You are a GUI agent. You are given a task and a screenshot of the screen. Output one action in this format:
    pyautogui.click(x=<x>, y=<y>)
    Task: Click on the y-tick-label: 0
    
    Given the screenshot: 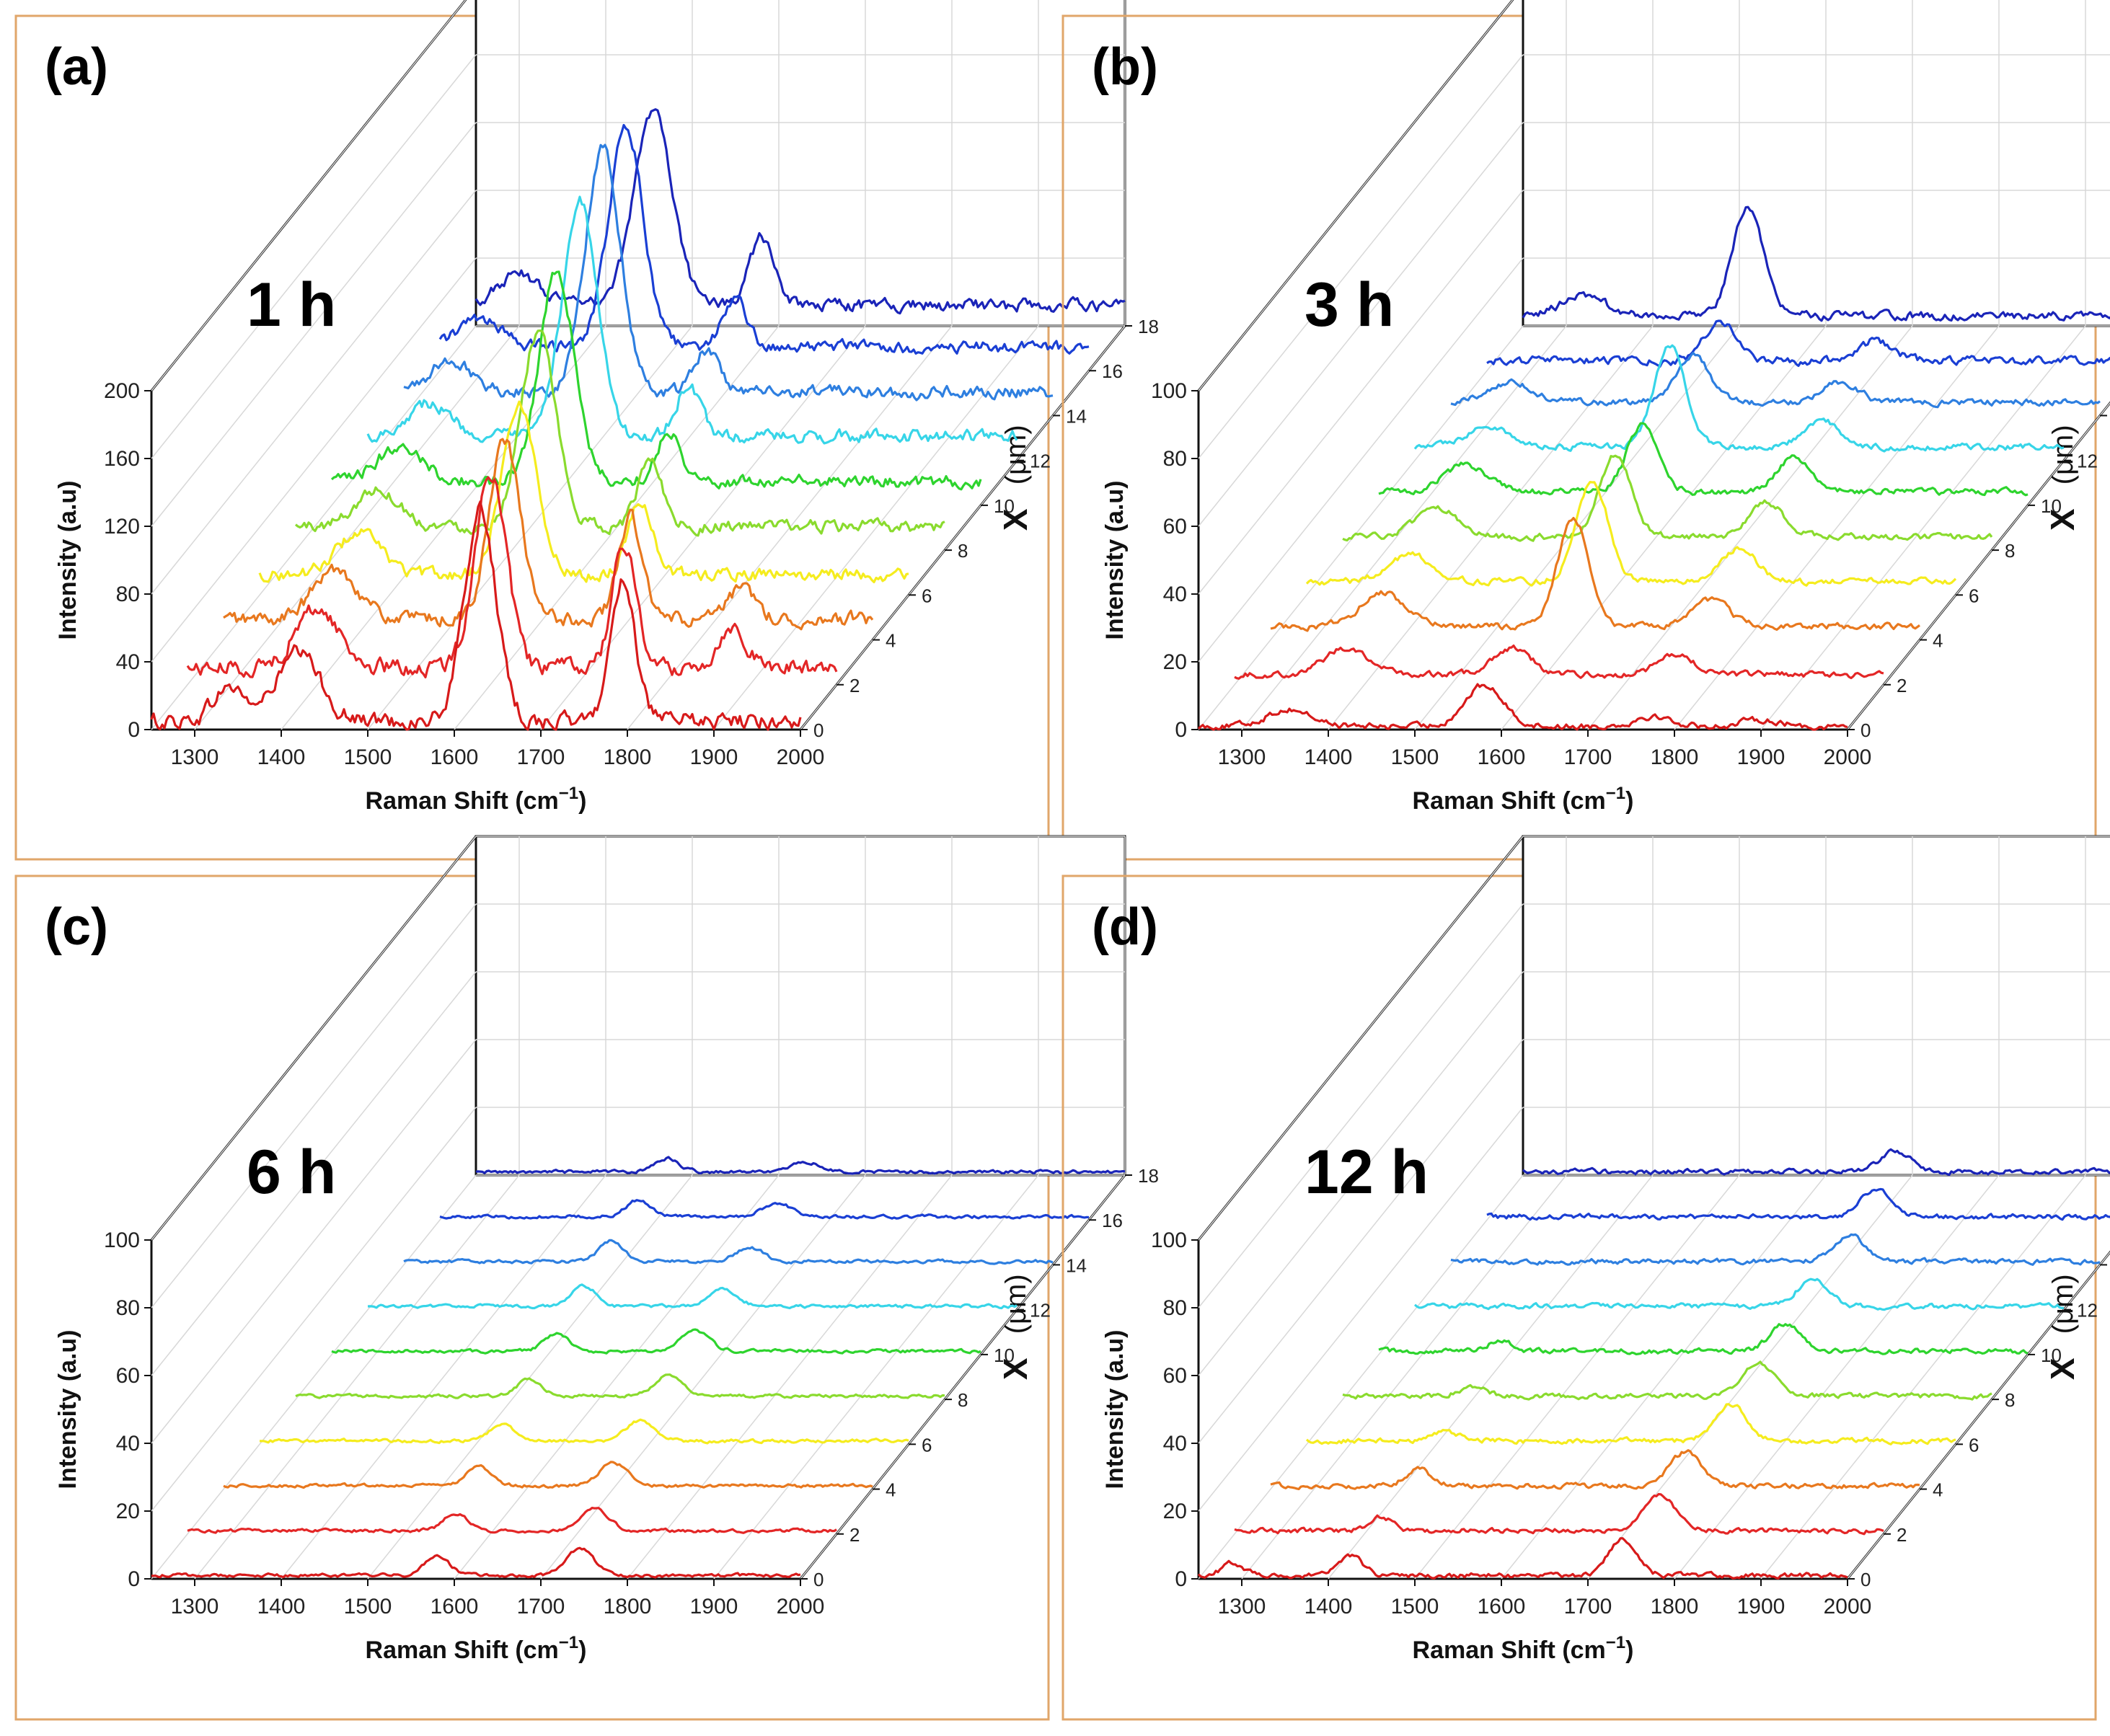 What is the action you would take?
    pyautogui.click(x=1181, y=730)
    